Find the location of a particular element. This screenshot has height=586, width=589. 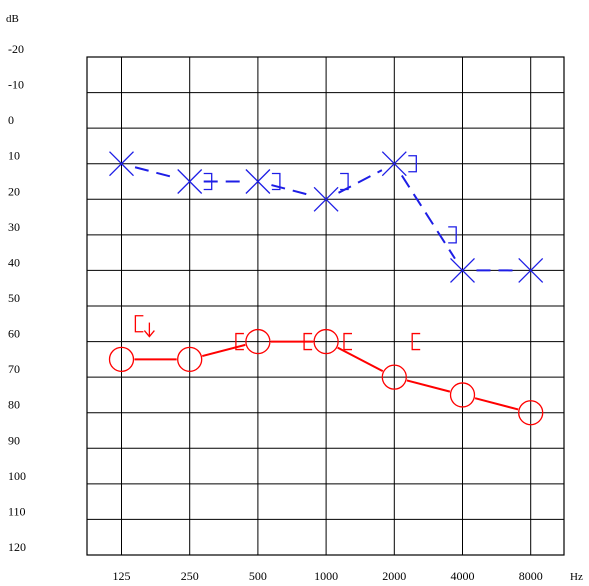

y-tick-label: 110 is located at coordinates (17, 511).